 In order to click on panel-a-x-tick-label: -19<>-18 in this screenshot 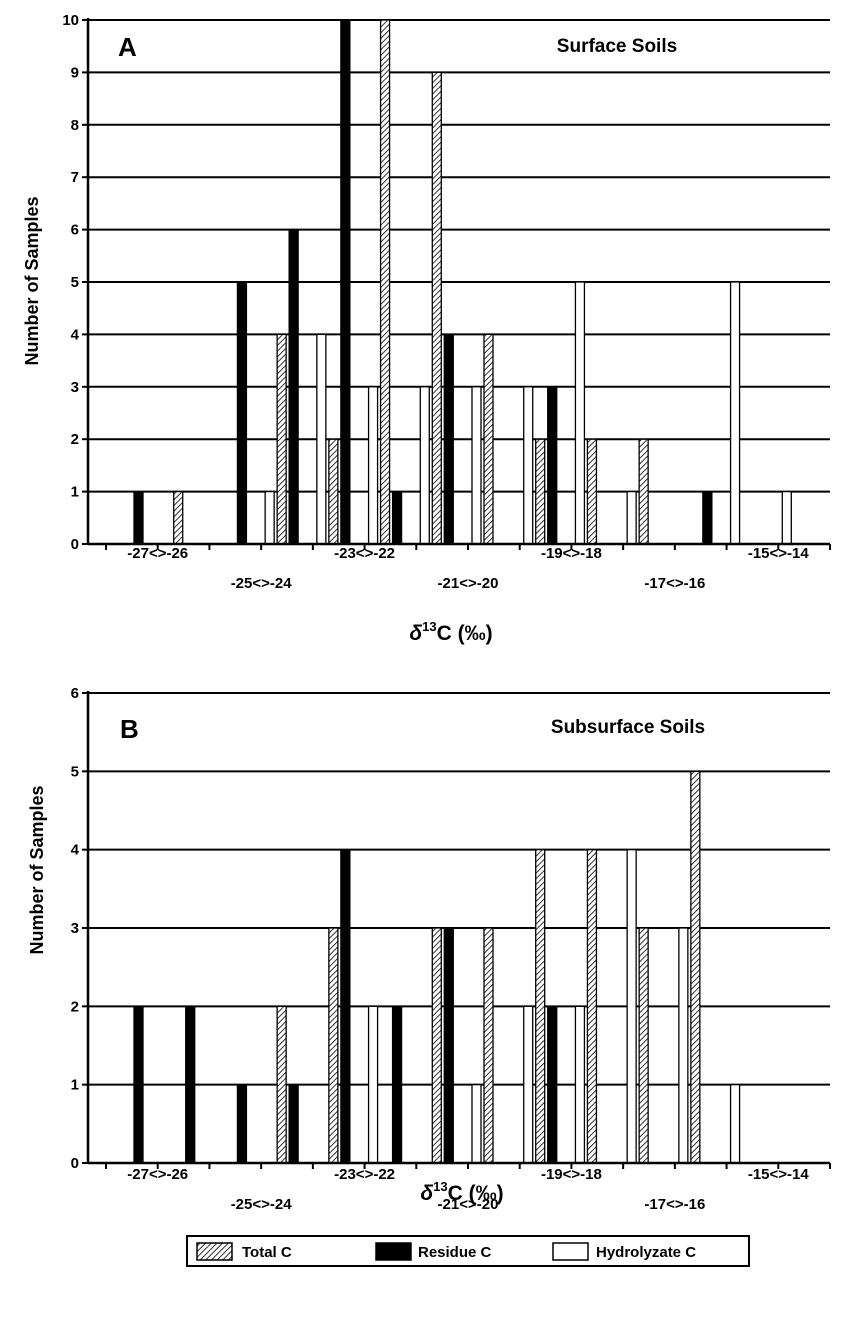, I will do `click(571, 553)`.